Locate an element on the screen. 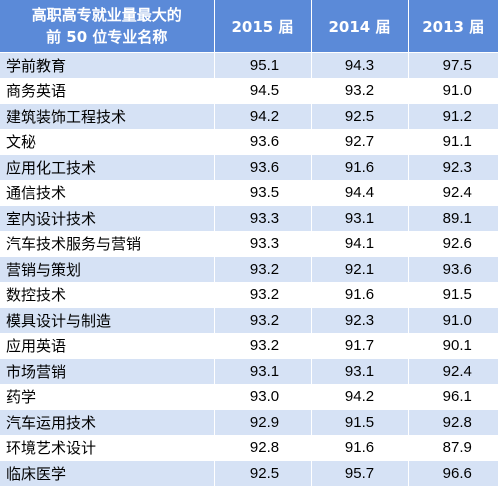 Image resolution: width=498 pixels, height=486 pixels. major-name-cell: 汽车运用技术 is located at coordinates (107, 422).